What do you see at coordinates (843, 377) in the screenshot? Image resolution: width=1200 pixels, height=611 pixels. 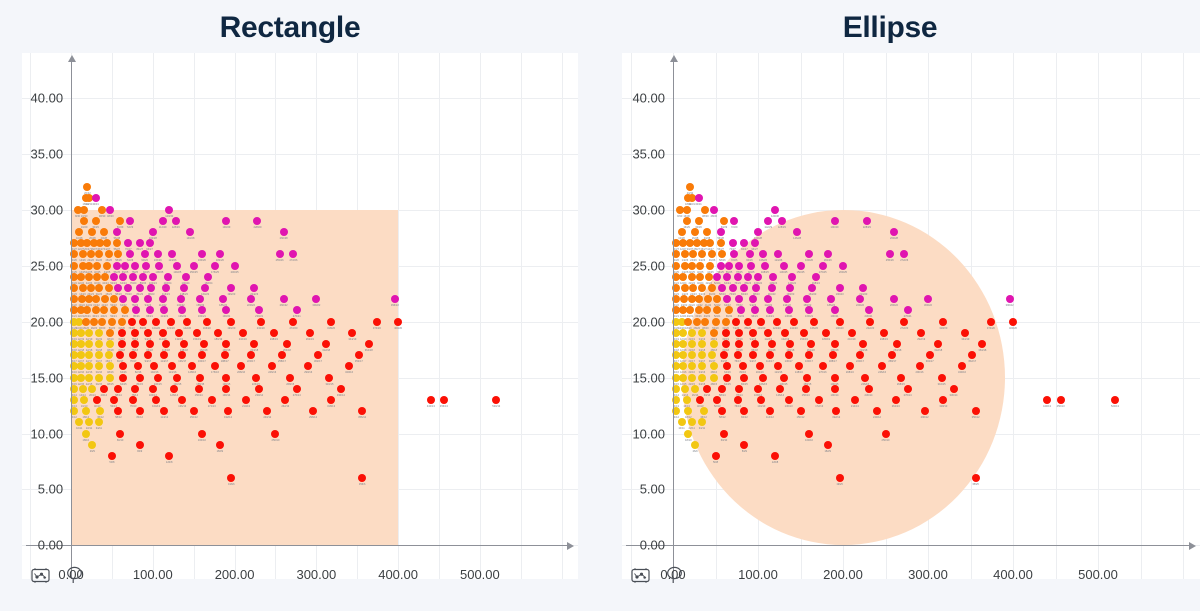 I see `ellipse-selection-region` at bounding box center [843, 377].